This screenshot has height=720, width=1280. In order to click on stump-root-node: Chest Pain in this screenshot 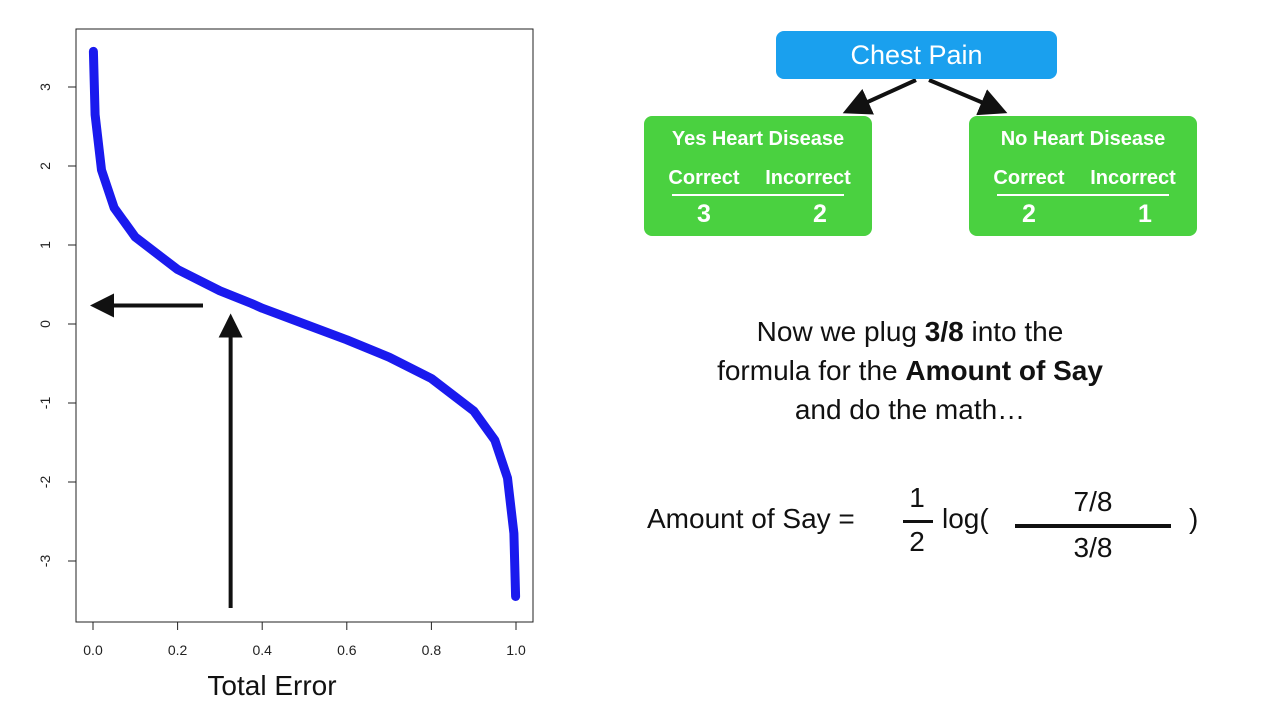, I will do `click(916, 55)`.